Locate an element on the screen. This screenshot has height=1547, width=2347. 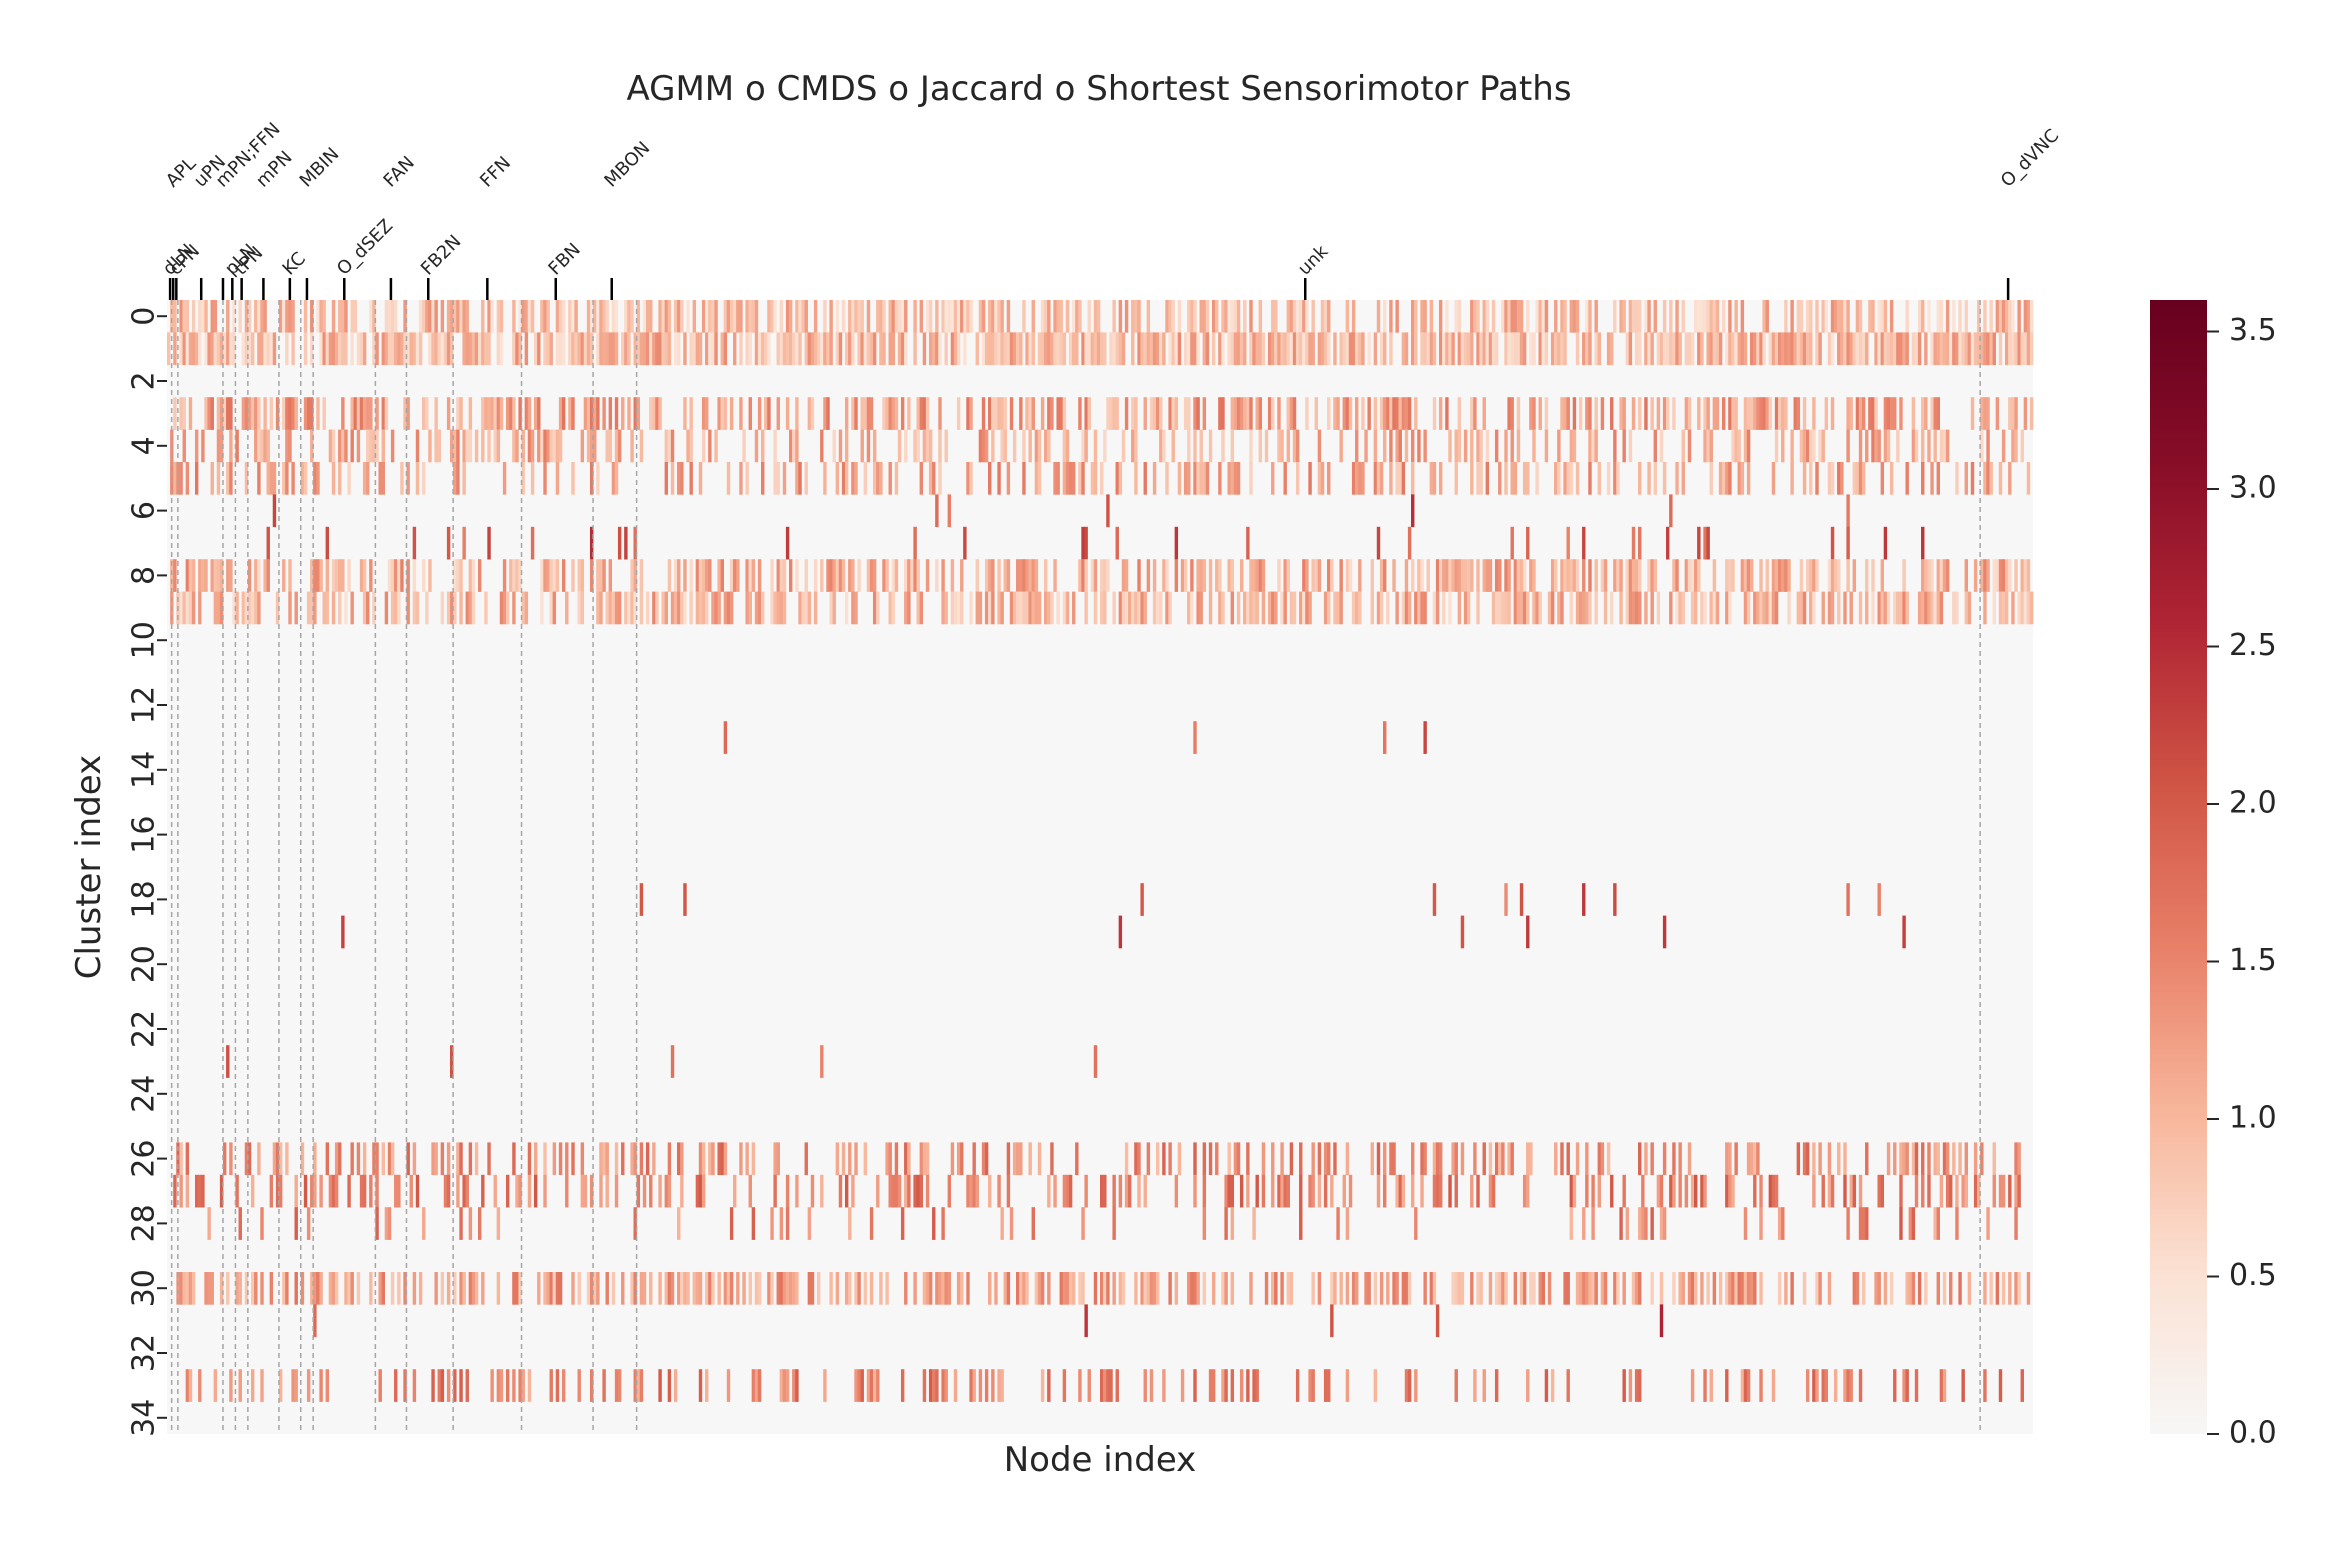
group-label: FFN is located at coordinates (495, 172).